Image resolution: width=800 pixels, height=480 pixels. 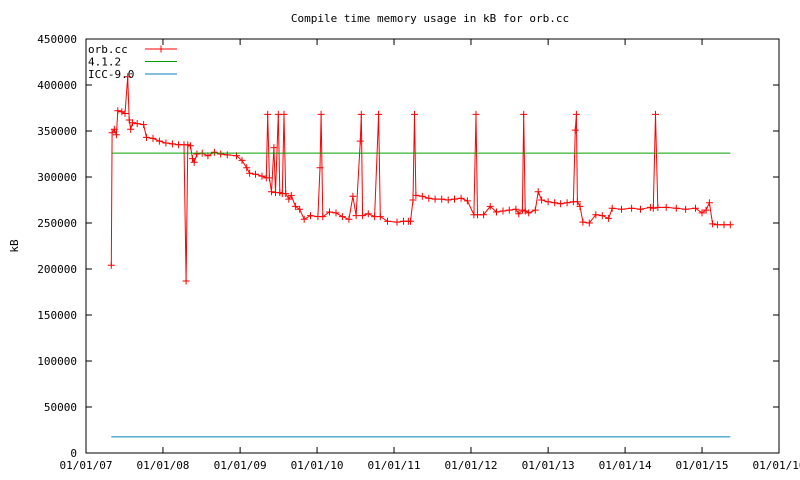 What do you see at coordinates (57, 131) in the screenshot?
I see `y-tick-label: 350000` at bounding box center [57, 131].